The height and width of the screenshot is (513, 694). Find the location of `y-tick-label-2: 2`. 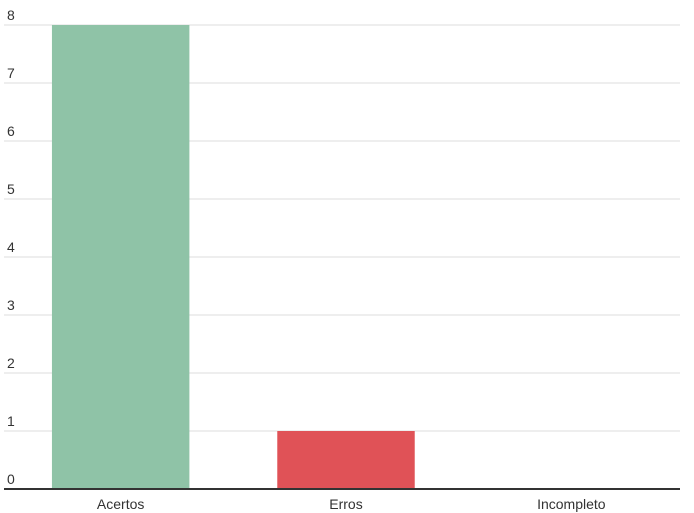

y-tick-label-2: 2 is located at coordinates (11, 363).